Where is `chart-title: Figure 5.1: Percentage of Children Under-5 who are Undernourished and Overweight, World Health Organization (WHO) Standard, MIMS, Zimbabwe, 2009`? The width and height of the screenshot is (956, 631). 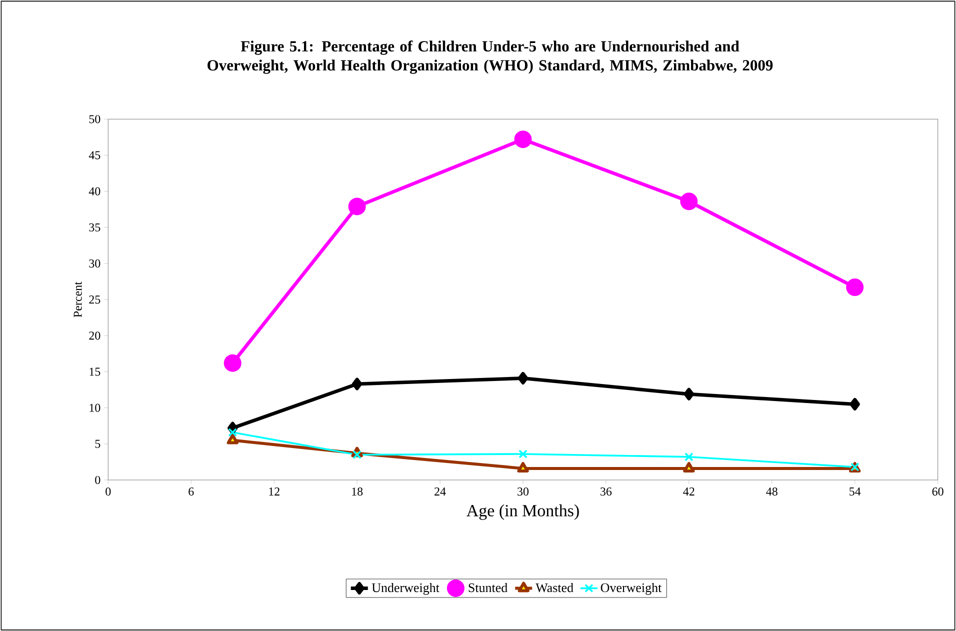 chart-title: Figure 5.1: Percentage of Children Under-5 who are Undernourished and Overweight, World Health Organization (WHO) Standard, MIMS, Zimbabwe, 2009 is located at coordinates (490, 57).